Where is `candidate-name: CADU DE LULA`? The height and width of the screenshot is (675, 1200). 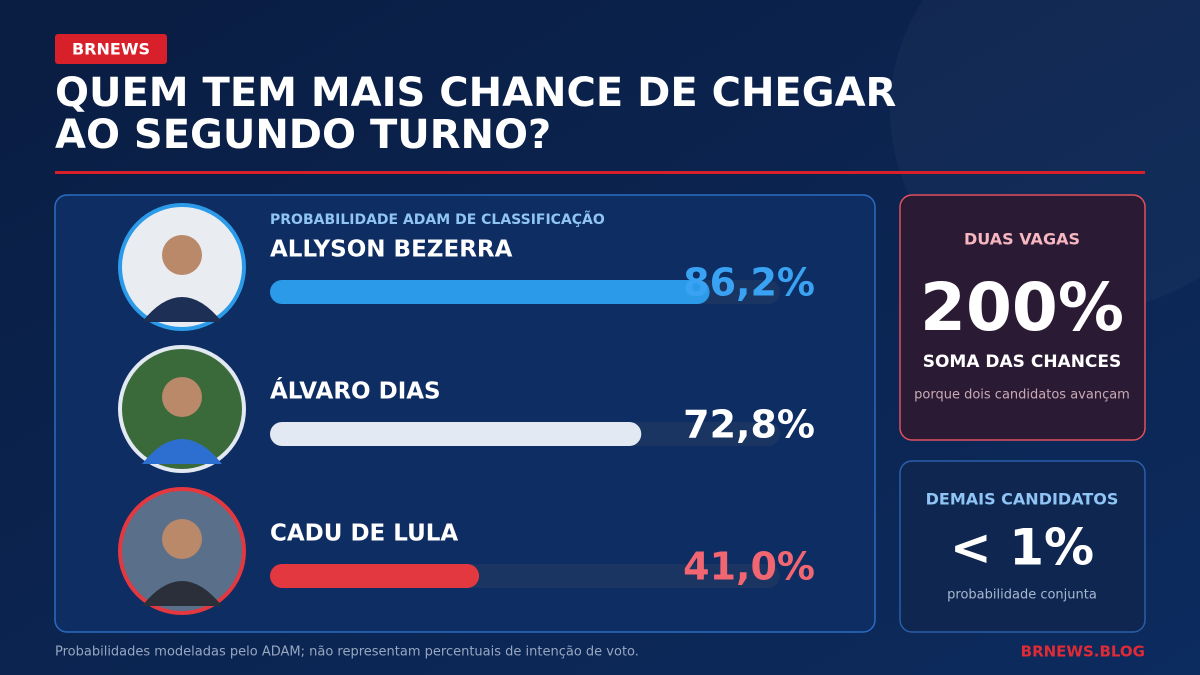 candidate-name: CADU DE LULA is located at coordinates (364, 534).